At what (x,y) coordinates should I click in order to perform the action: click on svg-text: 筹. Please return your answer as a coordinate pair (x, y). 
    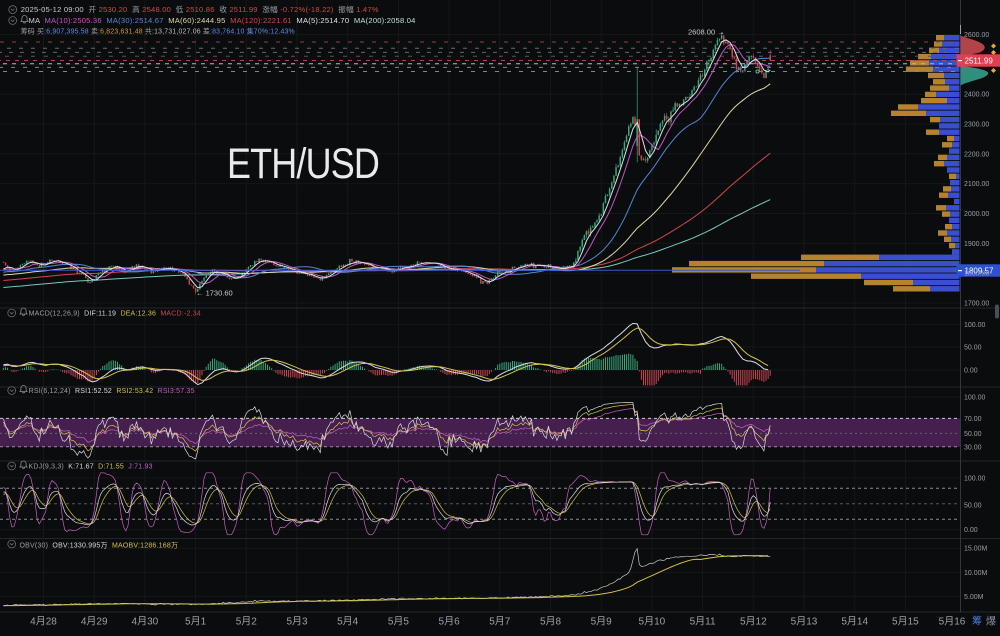
    Looking at the image, I should click on (977, 621).